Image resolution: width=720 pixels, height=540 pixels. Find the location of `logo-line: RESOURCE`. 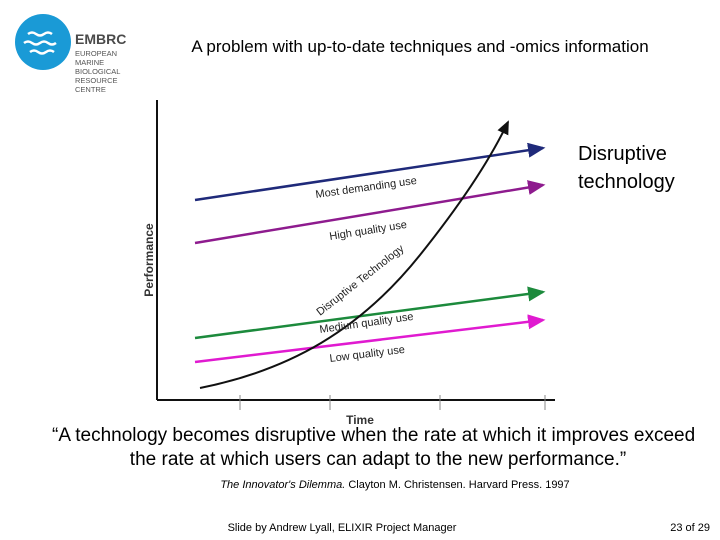

logo-line: RESOURCE is located at coordinates (96, 80).